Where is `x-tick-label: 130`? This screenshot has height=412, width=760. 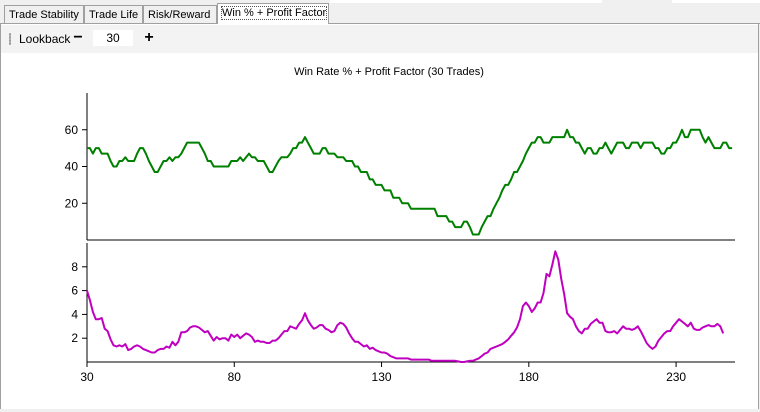 x-tick-label: 130 is located at coordinates (382, 377).